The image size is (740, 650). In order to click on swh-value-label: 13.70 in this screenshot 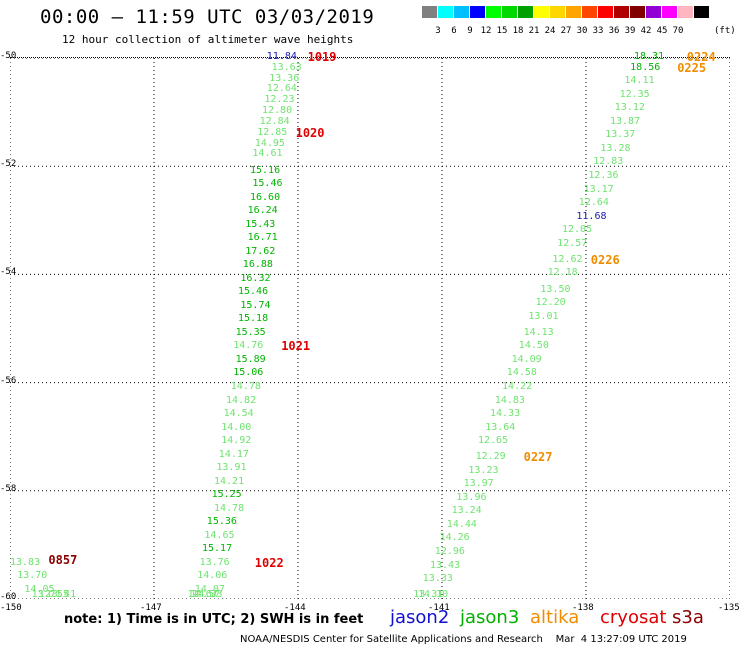, I will do `click(32, 576)`.